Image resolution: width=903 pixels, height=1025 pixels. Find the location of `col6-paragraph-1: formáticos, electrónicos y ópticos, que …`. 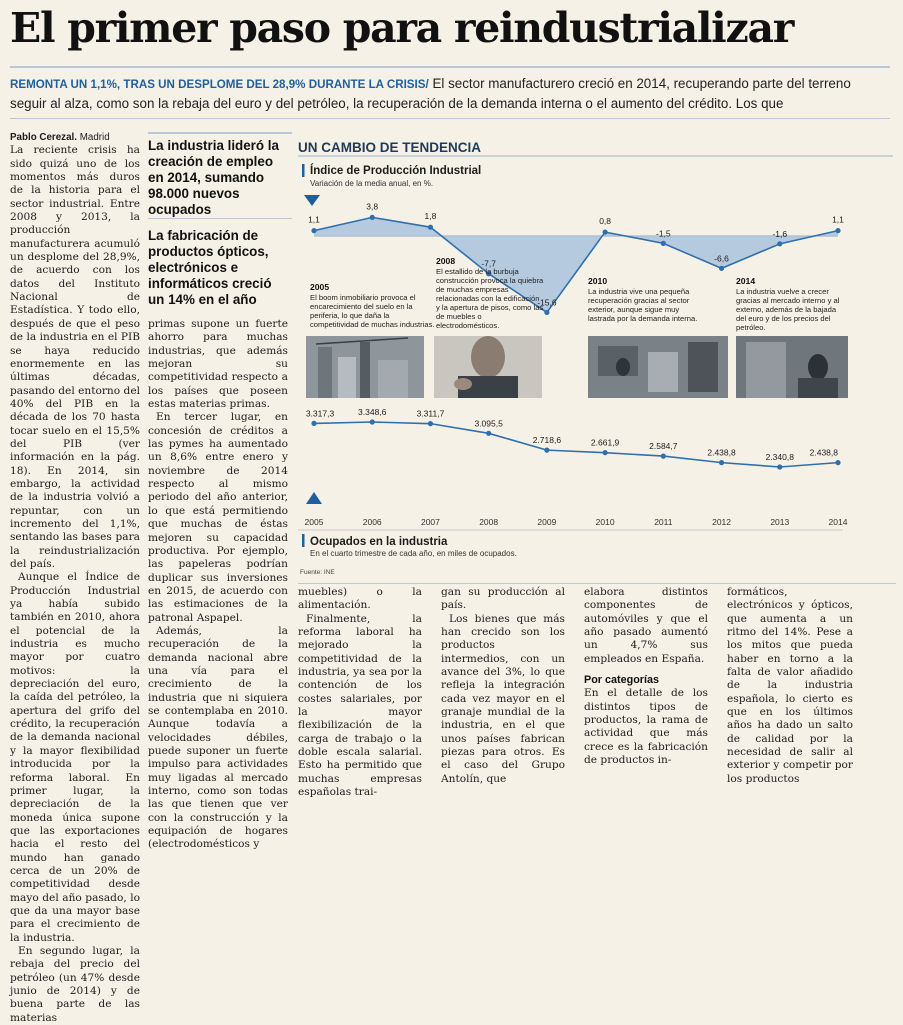

col6-paragraph-1: formáticos, electrónicos y ópticos, que … is located at coordinates (790, 685).